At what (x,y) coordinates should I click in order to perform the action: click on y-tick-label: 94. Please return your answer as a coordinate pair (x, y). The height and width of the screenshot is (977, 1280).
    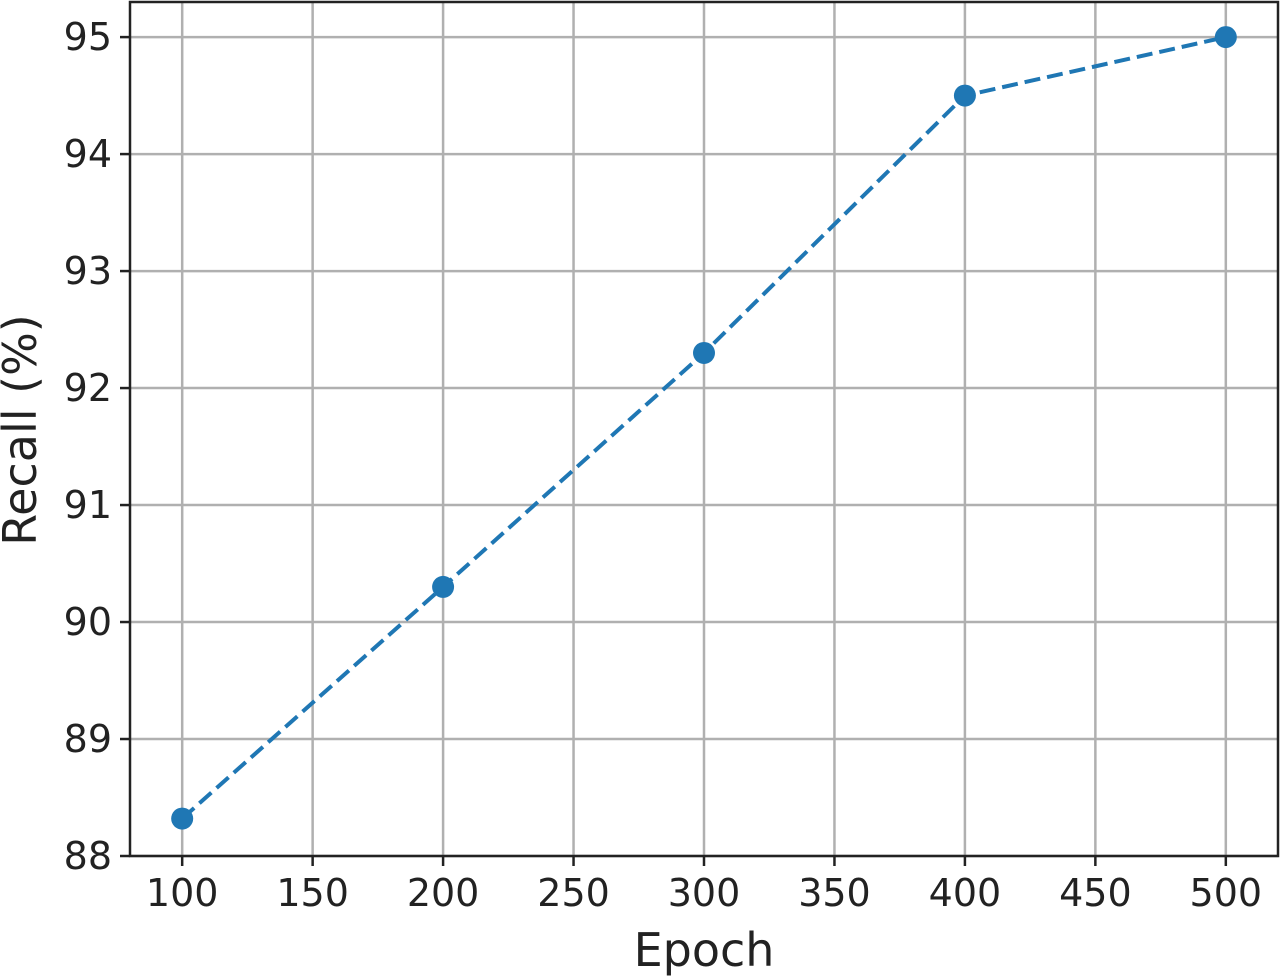
    Looking at the image, I should click on (88, 154).